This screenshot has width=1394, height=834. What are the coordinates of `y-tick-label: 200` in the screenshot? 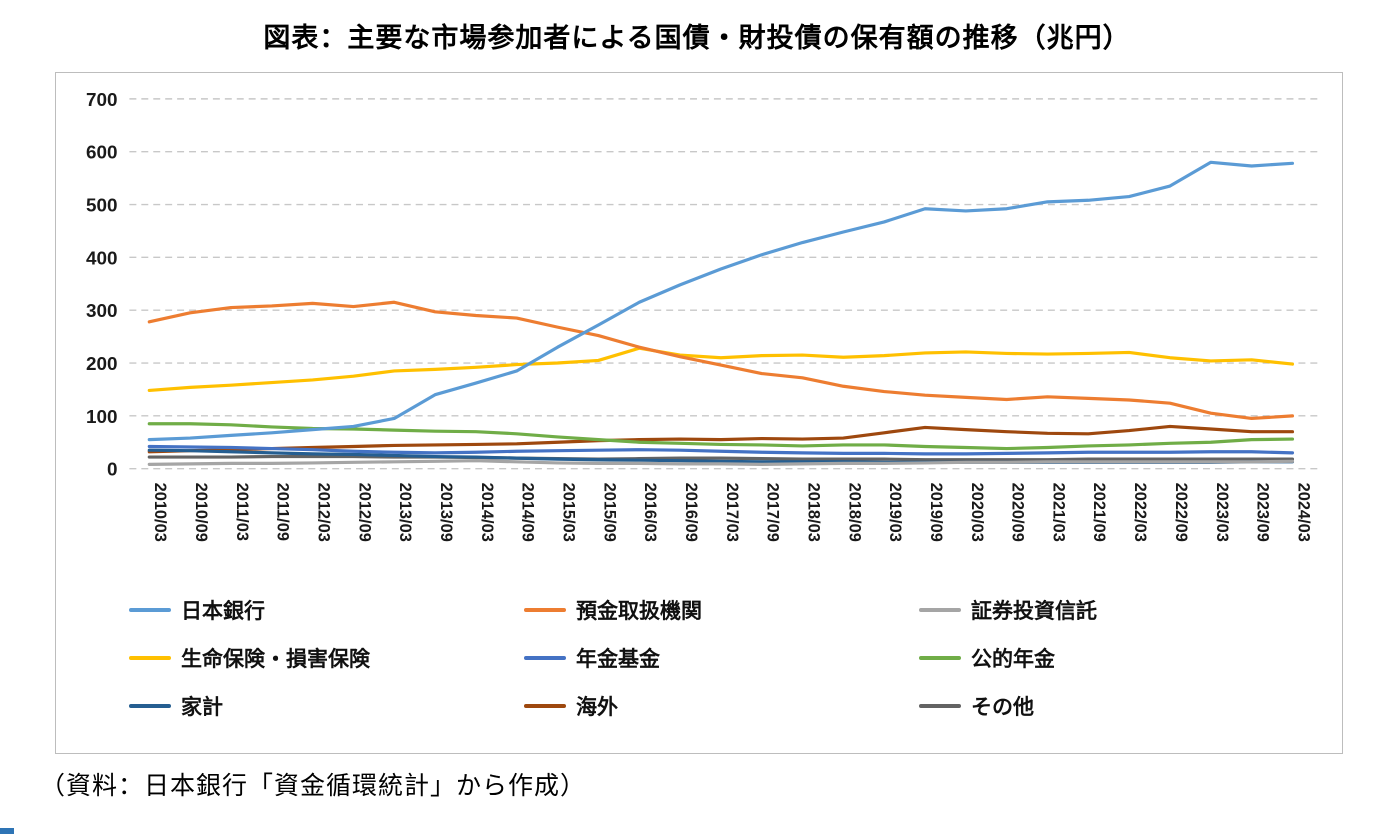 It's located at (101, 364).